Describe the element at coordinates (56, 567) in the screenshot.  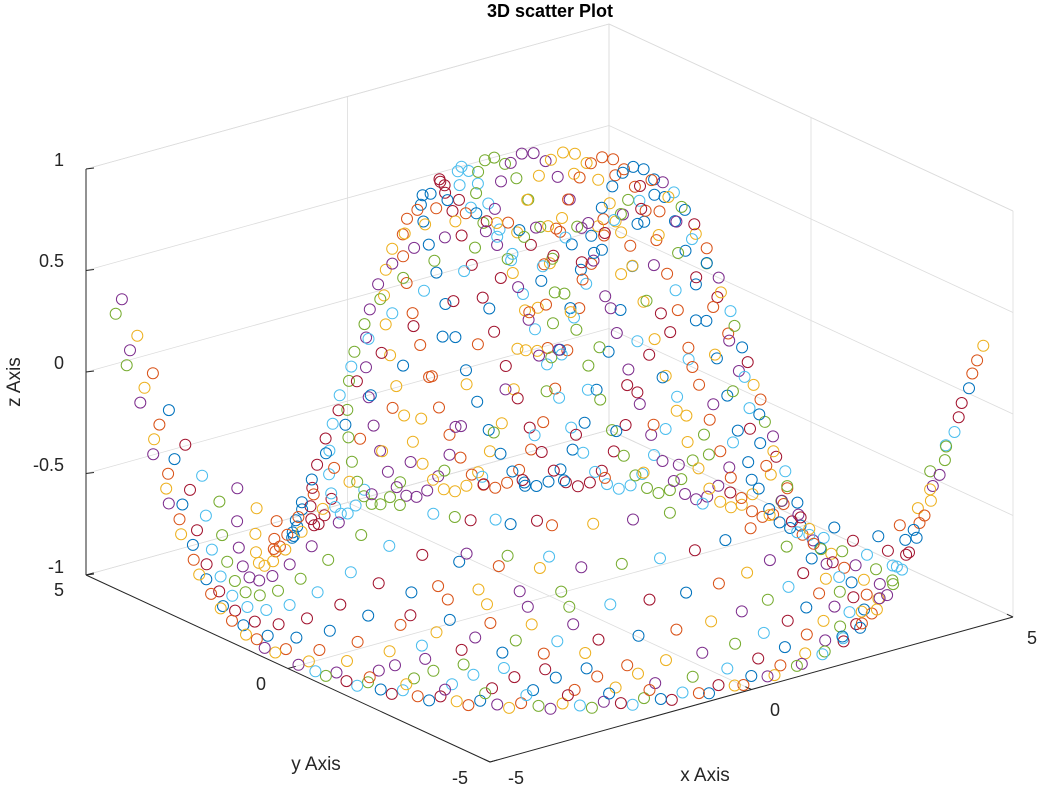
I see `z-tick-label-neg1: -1` at that location.